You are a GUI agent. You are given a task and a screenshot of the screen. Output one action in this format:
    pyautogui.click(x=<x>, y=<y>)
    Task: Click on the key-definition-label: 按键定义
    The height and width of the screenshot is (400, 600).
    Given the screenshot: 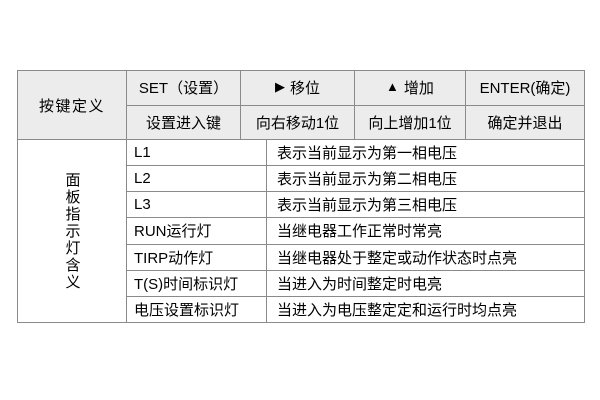 What is the action you would take?
    pyautogui.click(x=71, y=106)
    